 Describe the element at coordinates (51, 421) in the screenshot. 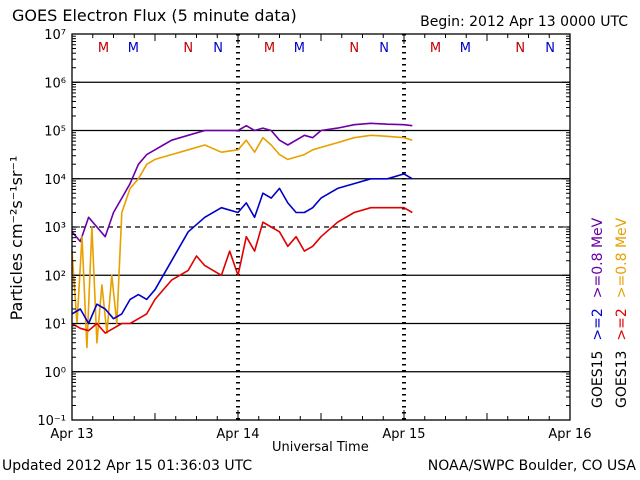

I see `y-tick-label: 10⁻¹` at that location.